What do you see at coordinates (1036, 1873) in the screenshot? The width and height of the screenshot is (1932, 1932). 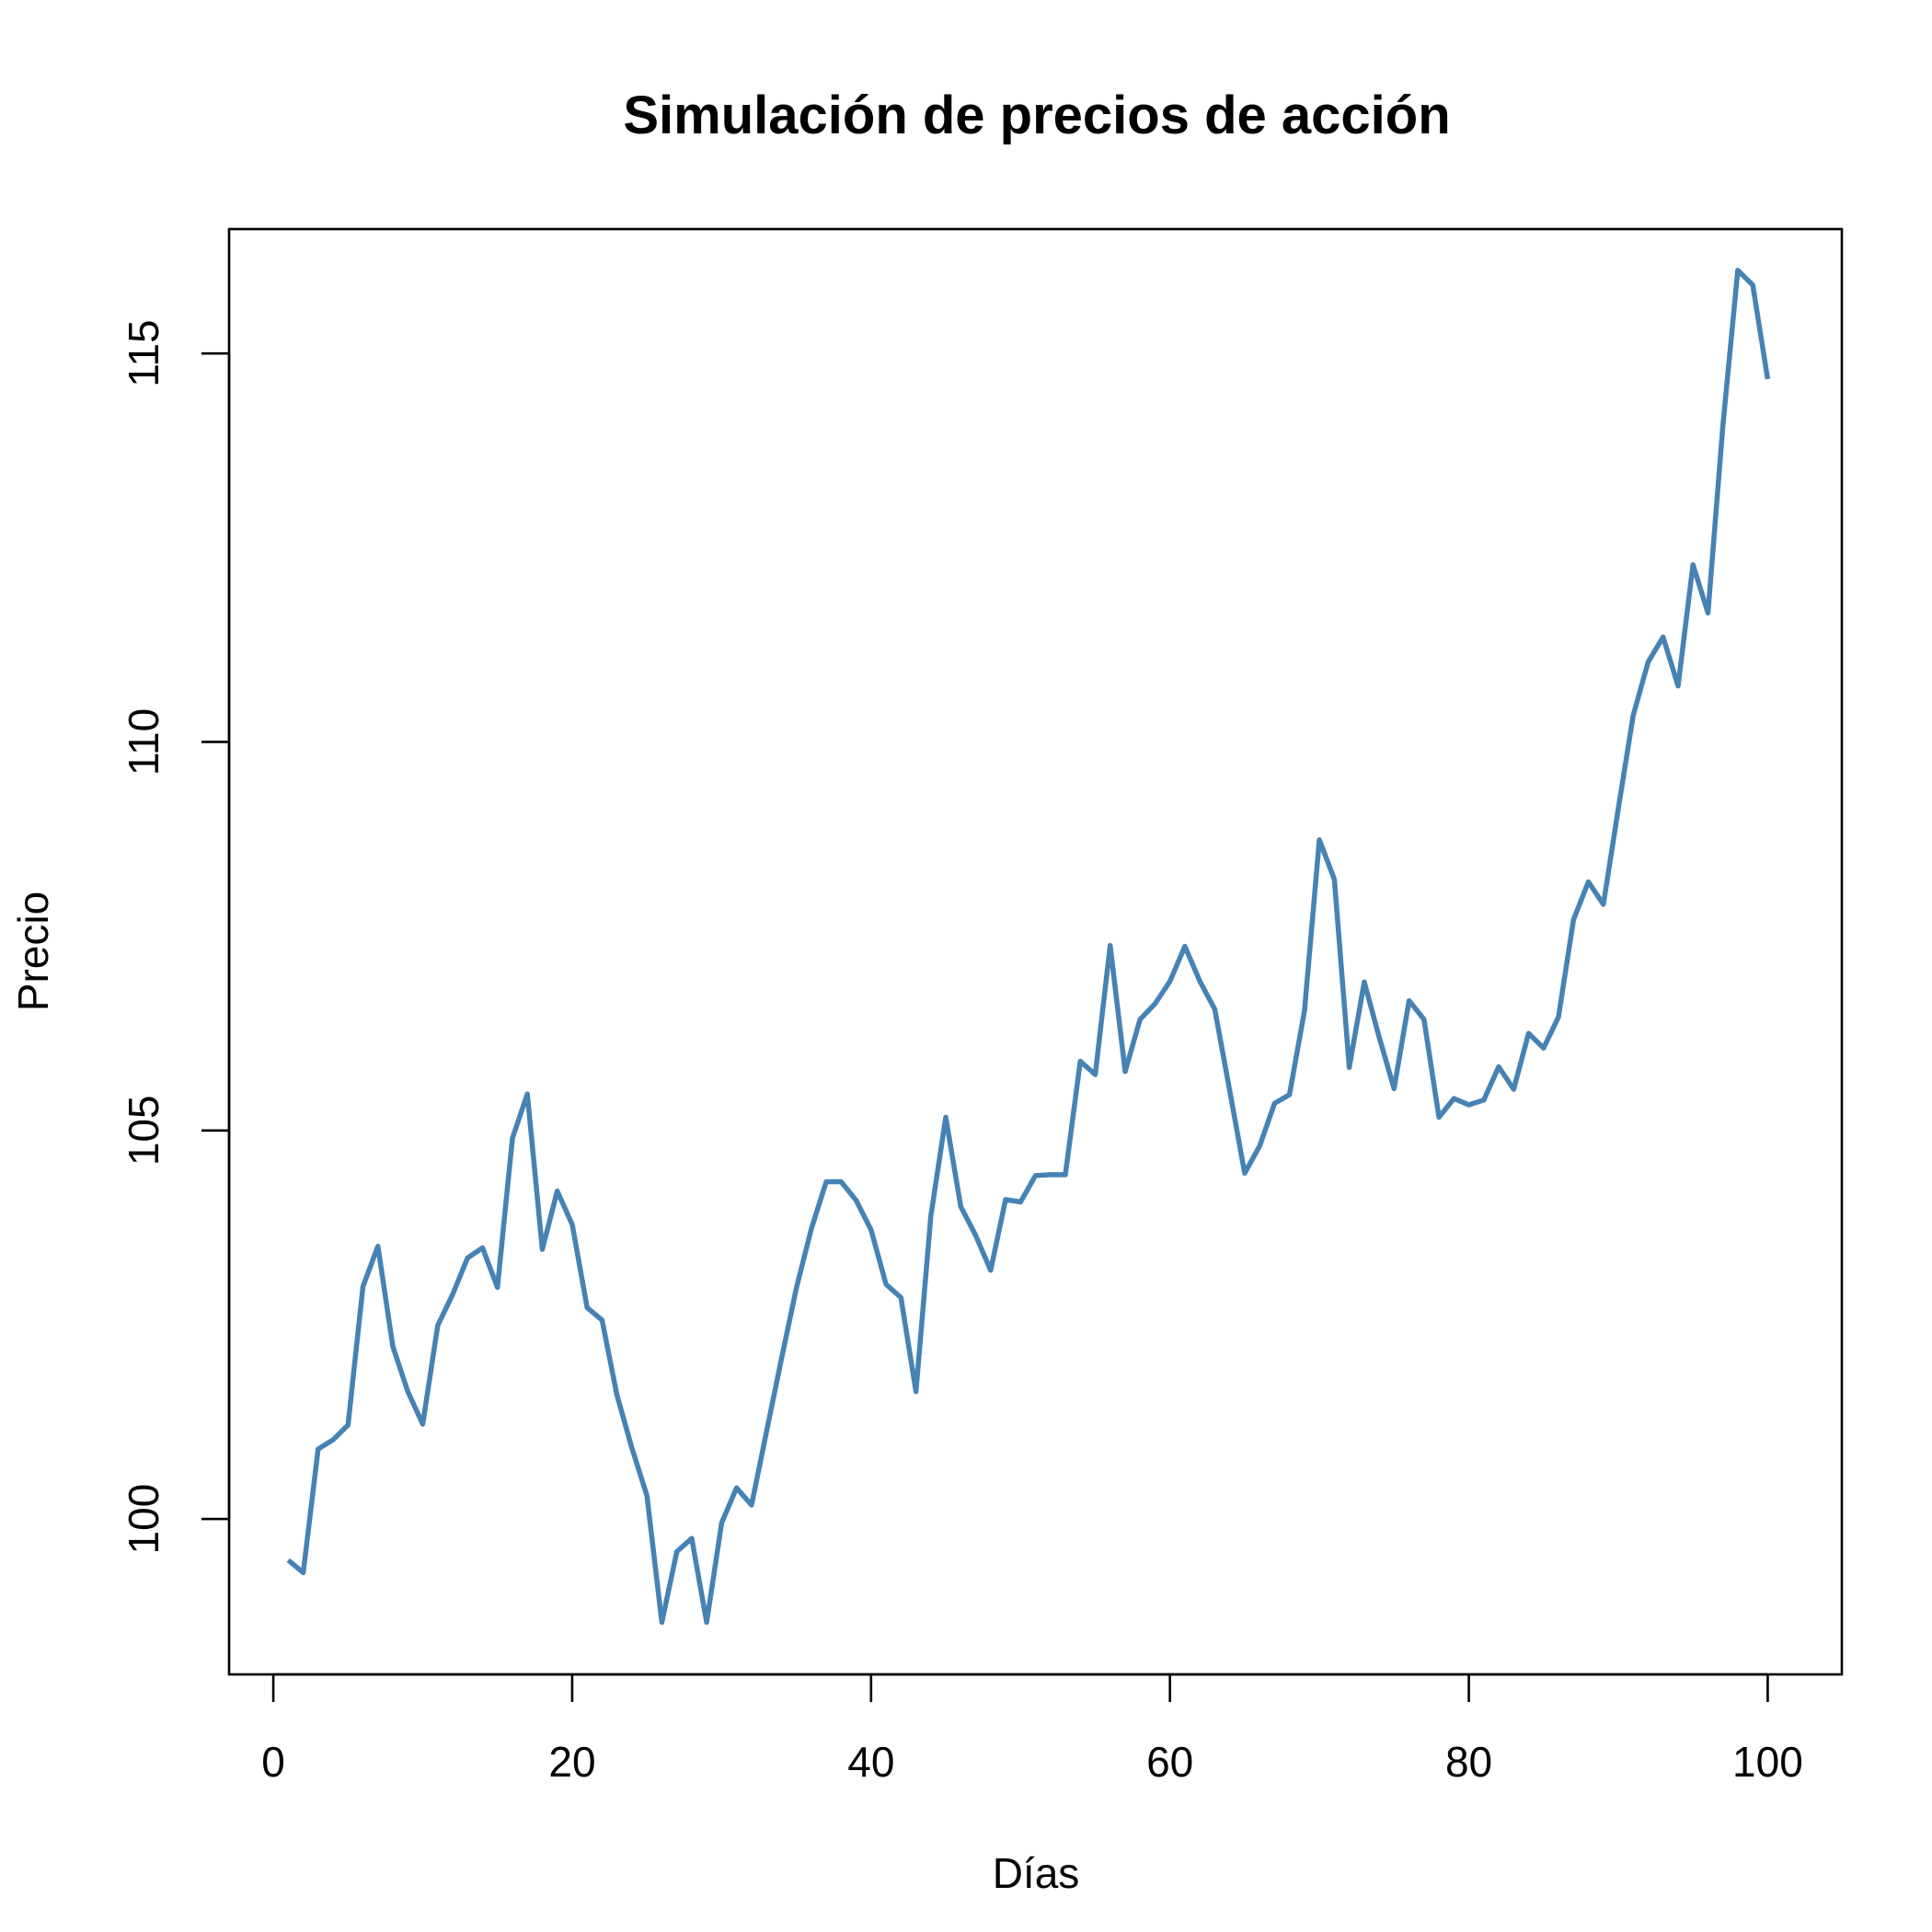 I see `x-axis-label: Días` at bounding box center [1036, 1873].